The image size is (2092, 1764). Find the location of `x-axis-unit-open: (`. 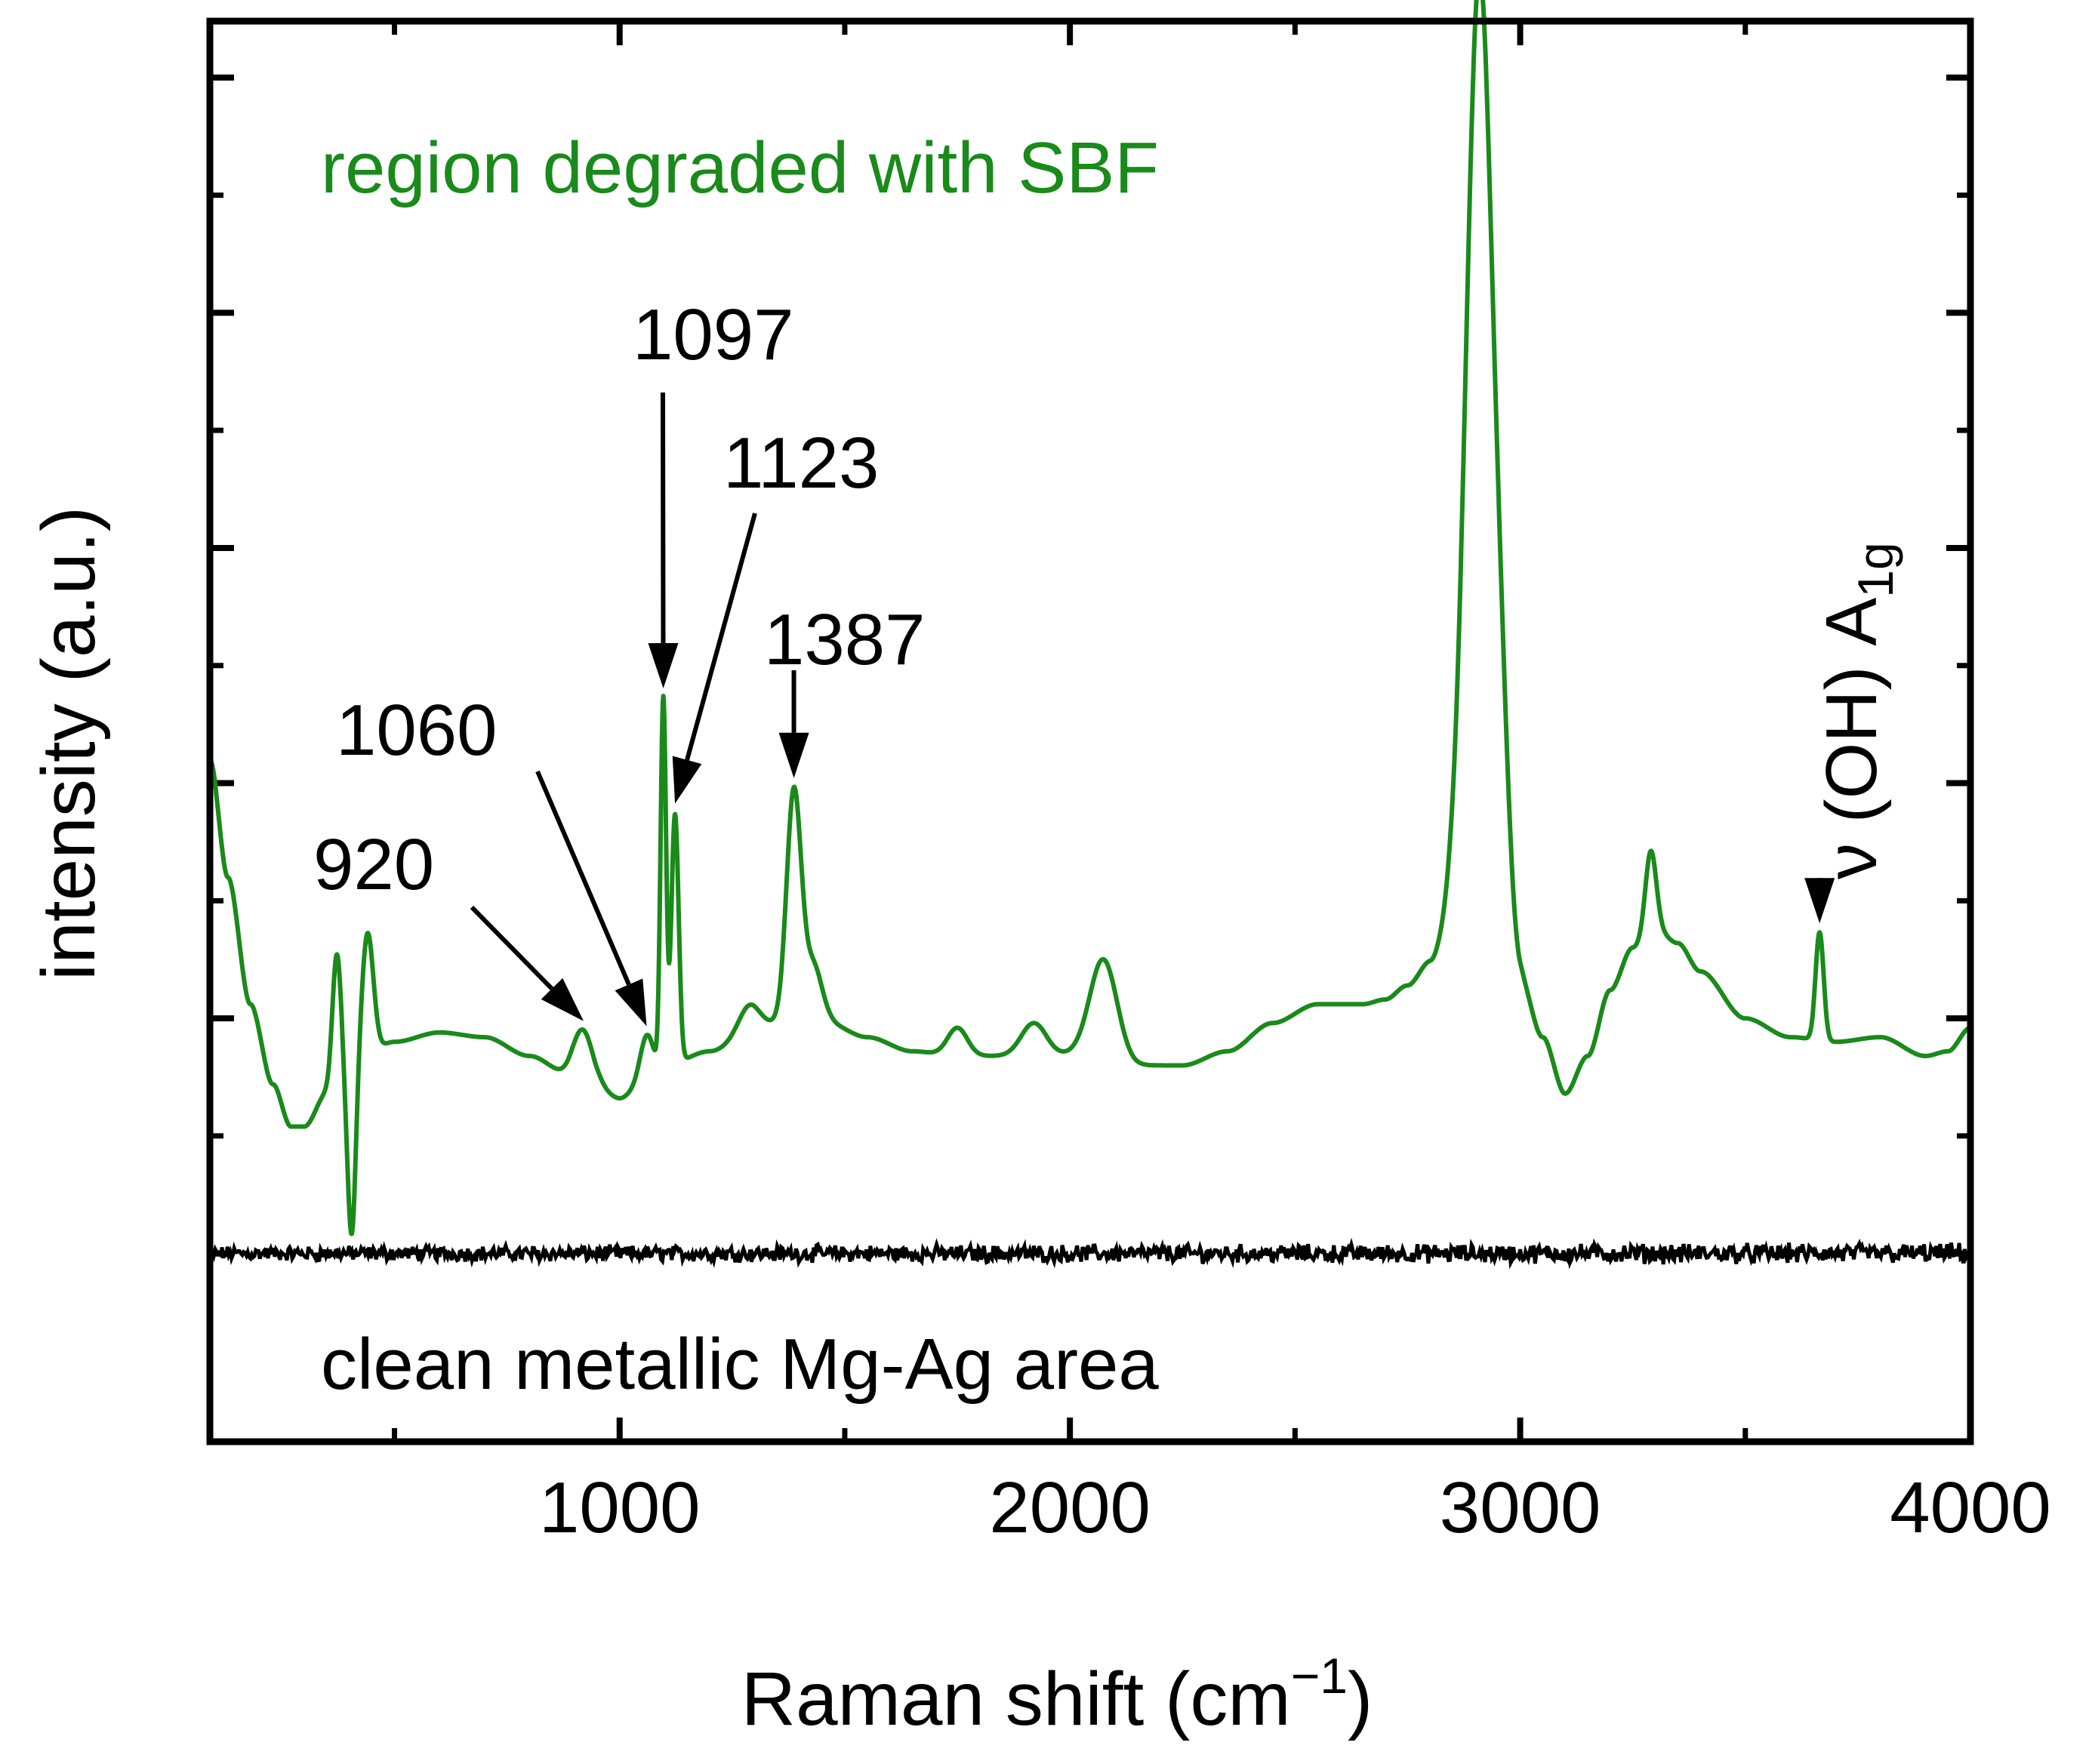

x-axis-unit-open: ( is located at coordinates (1177, 1699).